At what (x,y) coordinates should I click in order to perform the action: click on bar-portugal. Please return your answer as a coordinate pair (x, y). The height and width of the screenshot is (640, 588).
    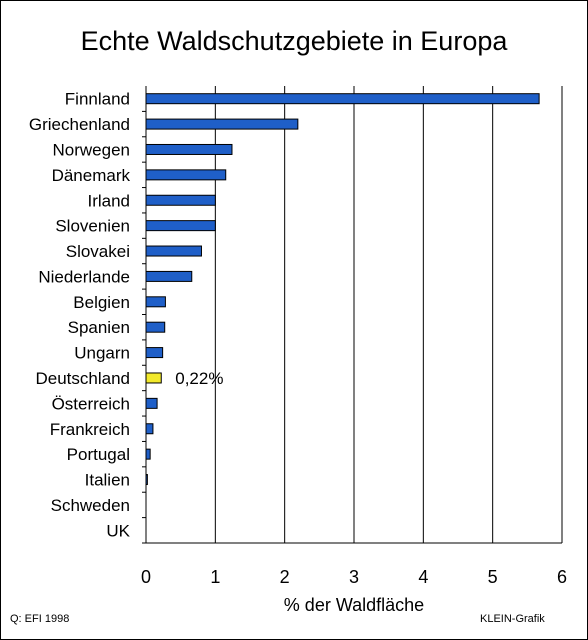
    Looking at the image, I should click on (148, 454).